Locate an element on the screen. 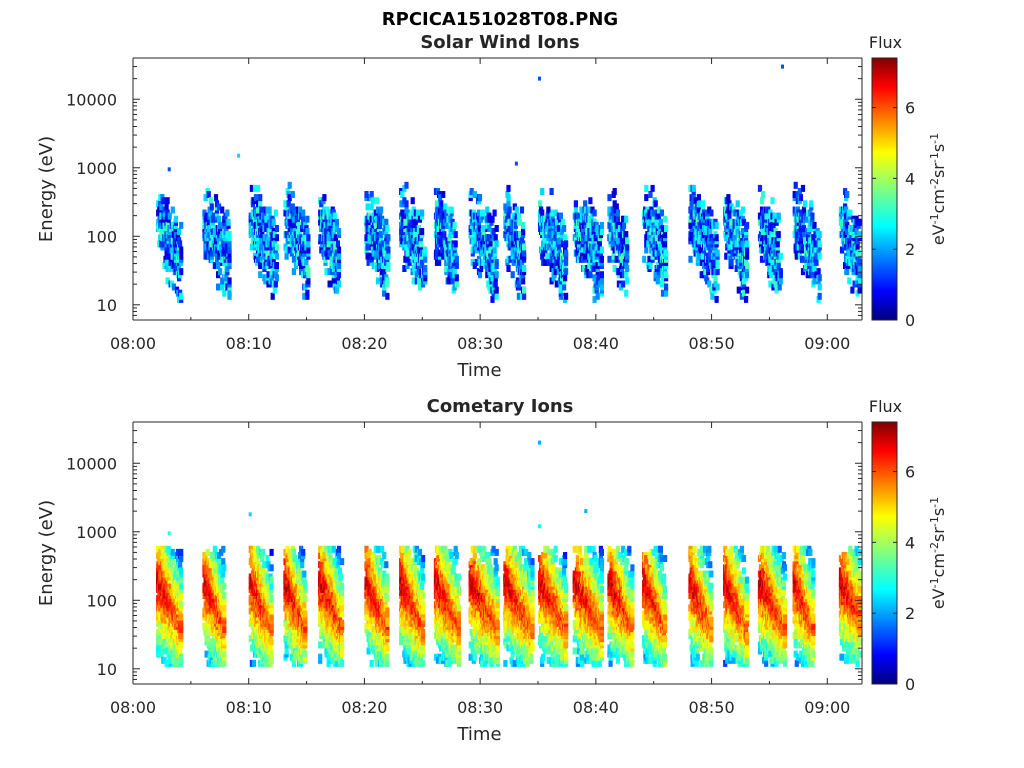 This screenshot has height=768, width=1024. y-tick-label: 1000 is located at coordinates (96, 168).